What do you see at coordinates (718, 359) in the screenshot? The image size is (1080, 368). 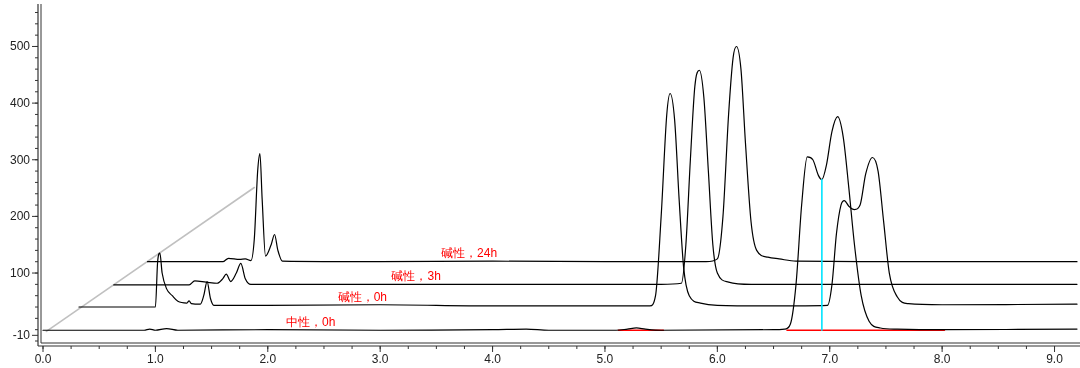 I see `x-tick-label: 6.0` at bounding box center [718, 359].